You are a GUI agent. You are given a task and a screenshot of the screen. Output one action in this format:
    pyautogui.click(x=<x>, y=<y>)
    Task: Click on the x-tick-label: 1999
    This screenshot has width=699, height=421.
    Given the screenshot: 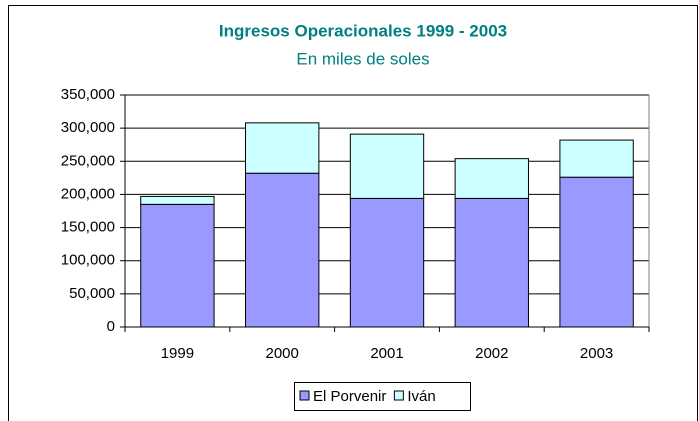 What is the action you would take?
    pyautogui.click(x=177, y=353)
    